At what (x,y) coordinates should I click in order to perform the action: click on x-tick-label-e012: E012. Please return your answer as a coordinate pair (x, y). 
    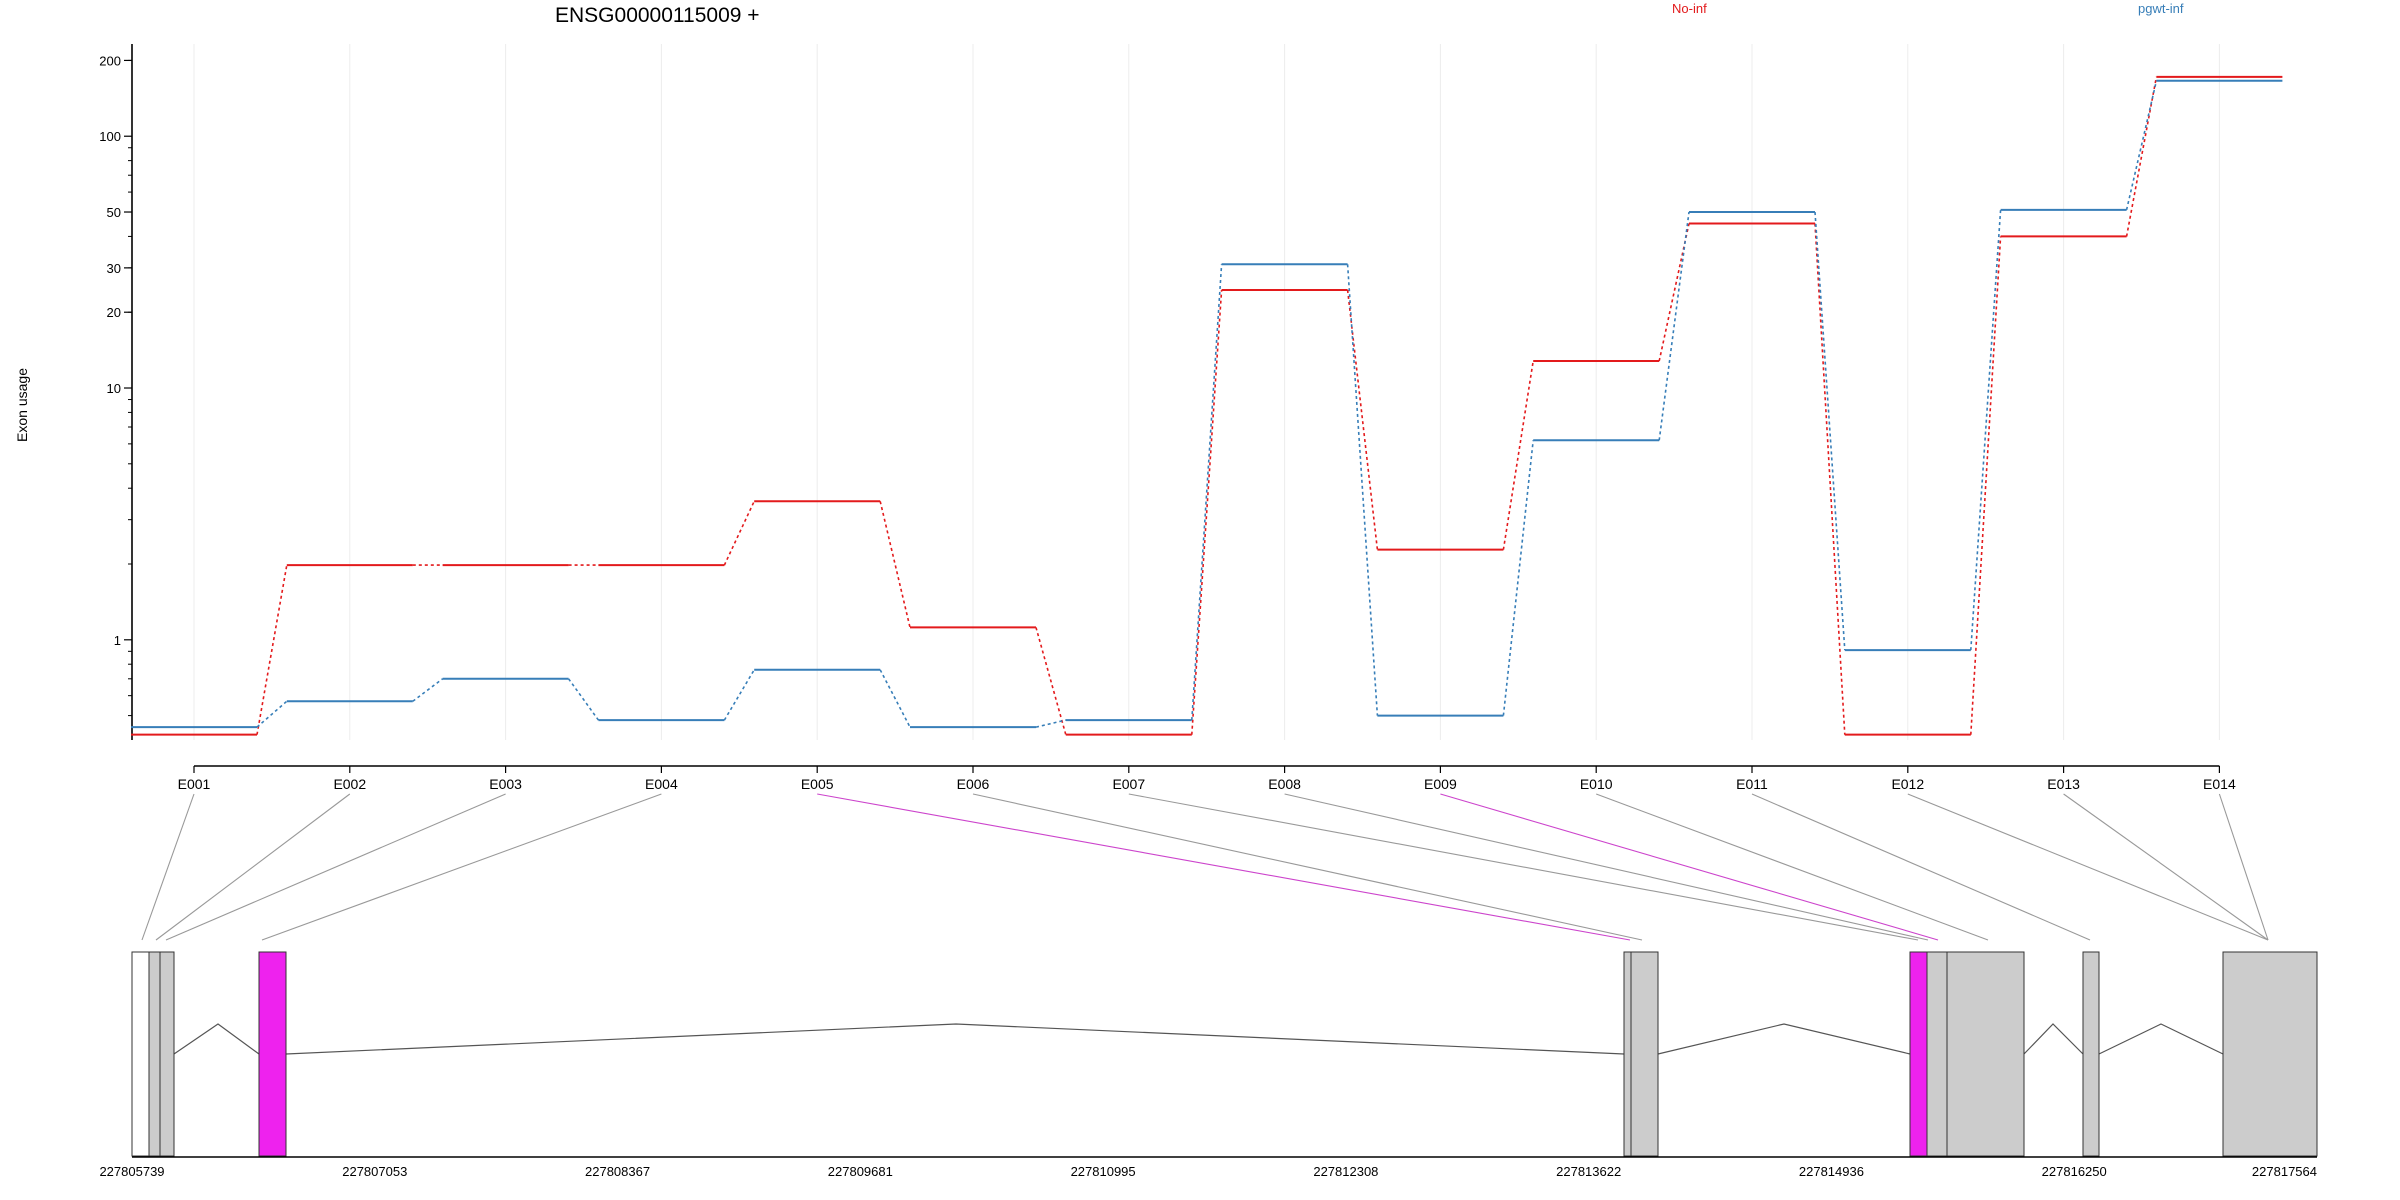
    Looking at the image, I should click on (1907, 784).